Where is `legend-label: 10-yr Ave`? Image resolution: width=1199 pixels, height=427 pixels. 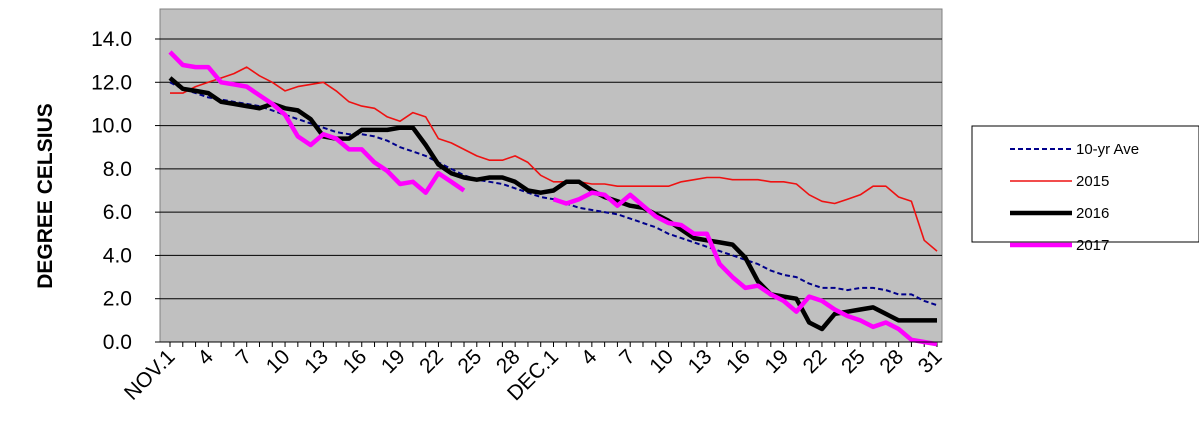 legend-label: 10-yr Ave is located at coordinates (1107, 149).